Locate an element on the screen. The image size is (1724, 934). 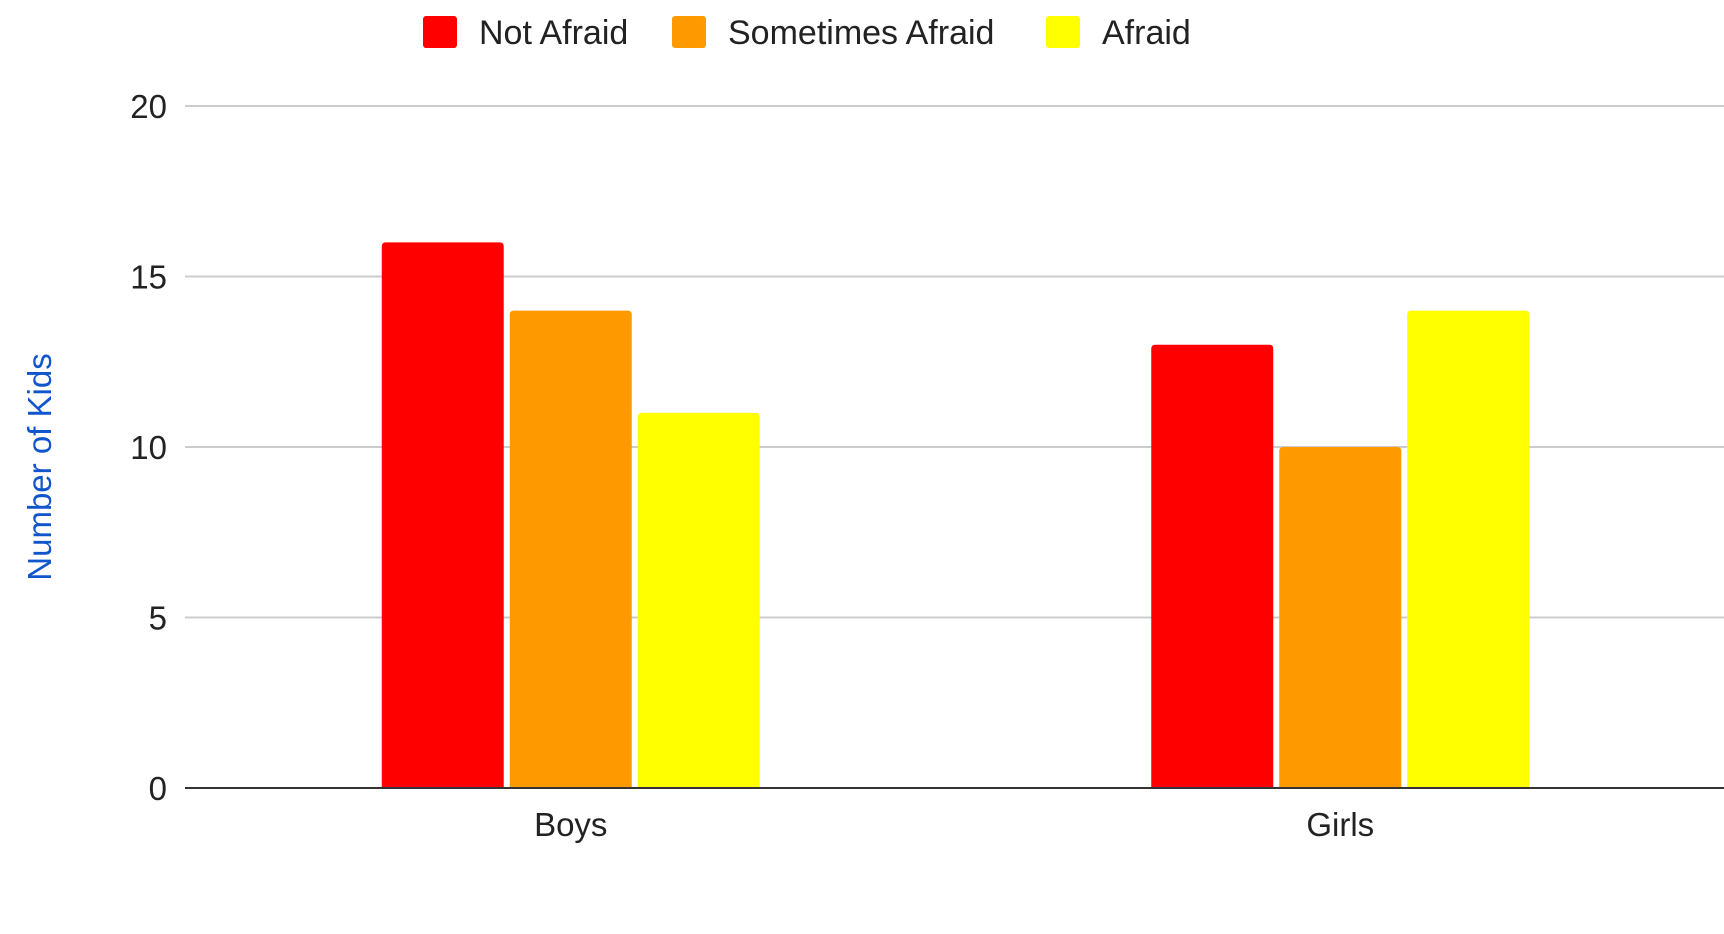
y-axis-ticks: 0 5 10 15 20 is located at coordinates (148, 447).